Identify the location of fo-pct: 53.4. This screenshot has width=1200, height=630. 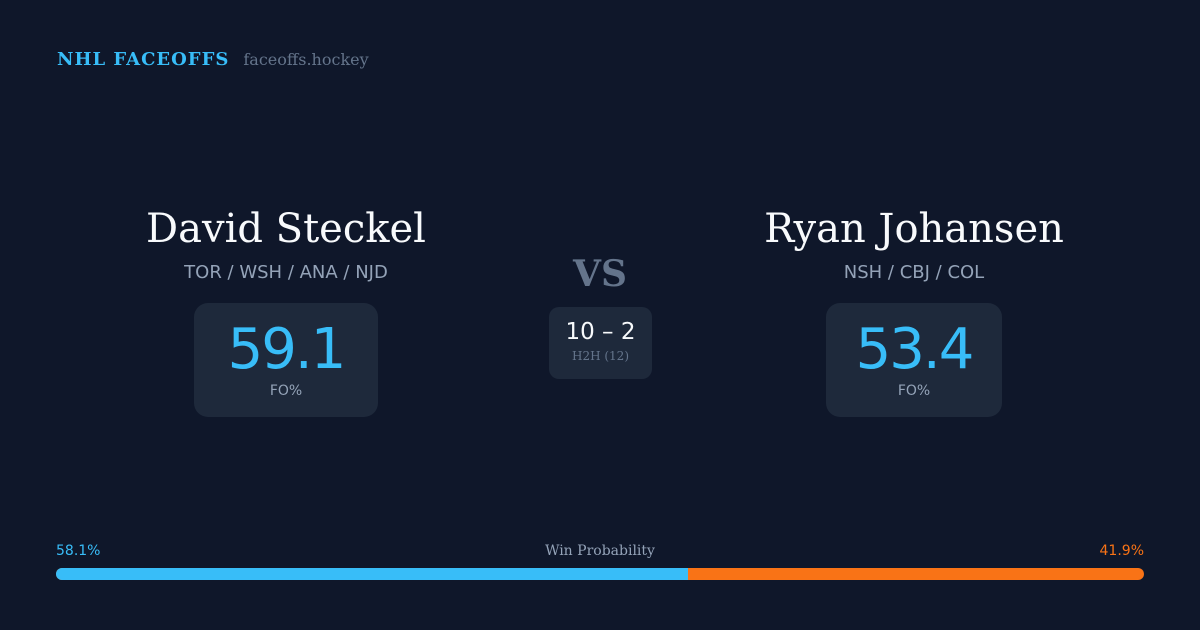
(915, 349).